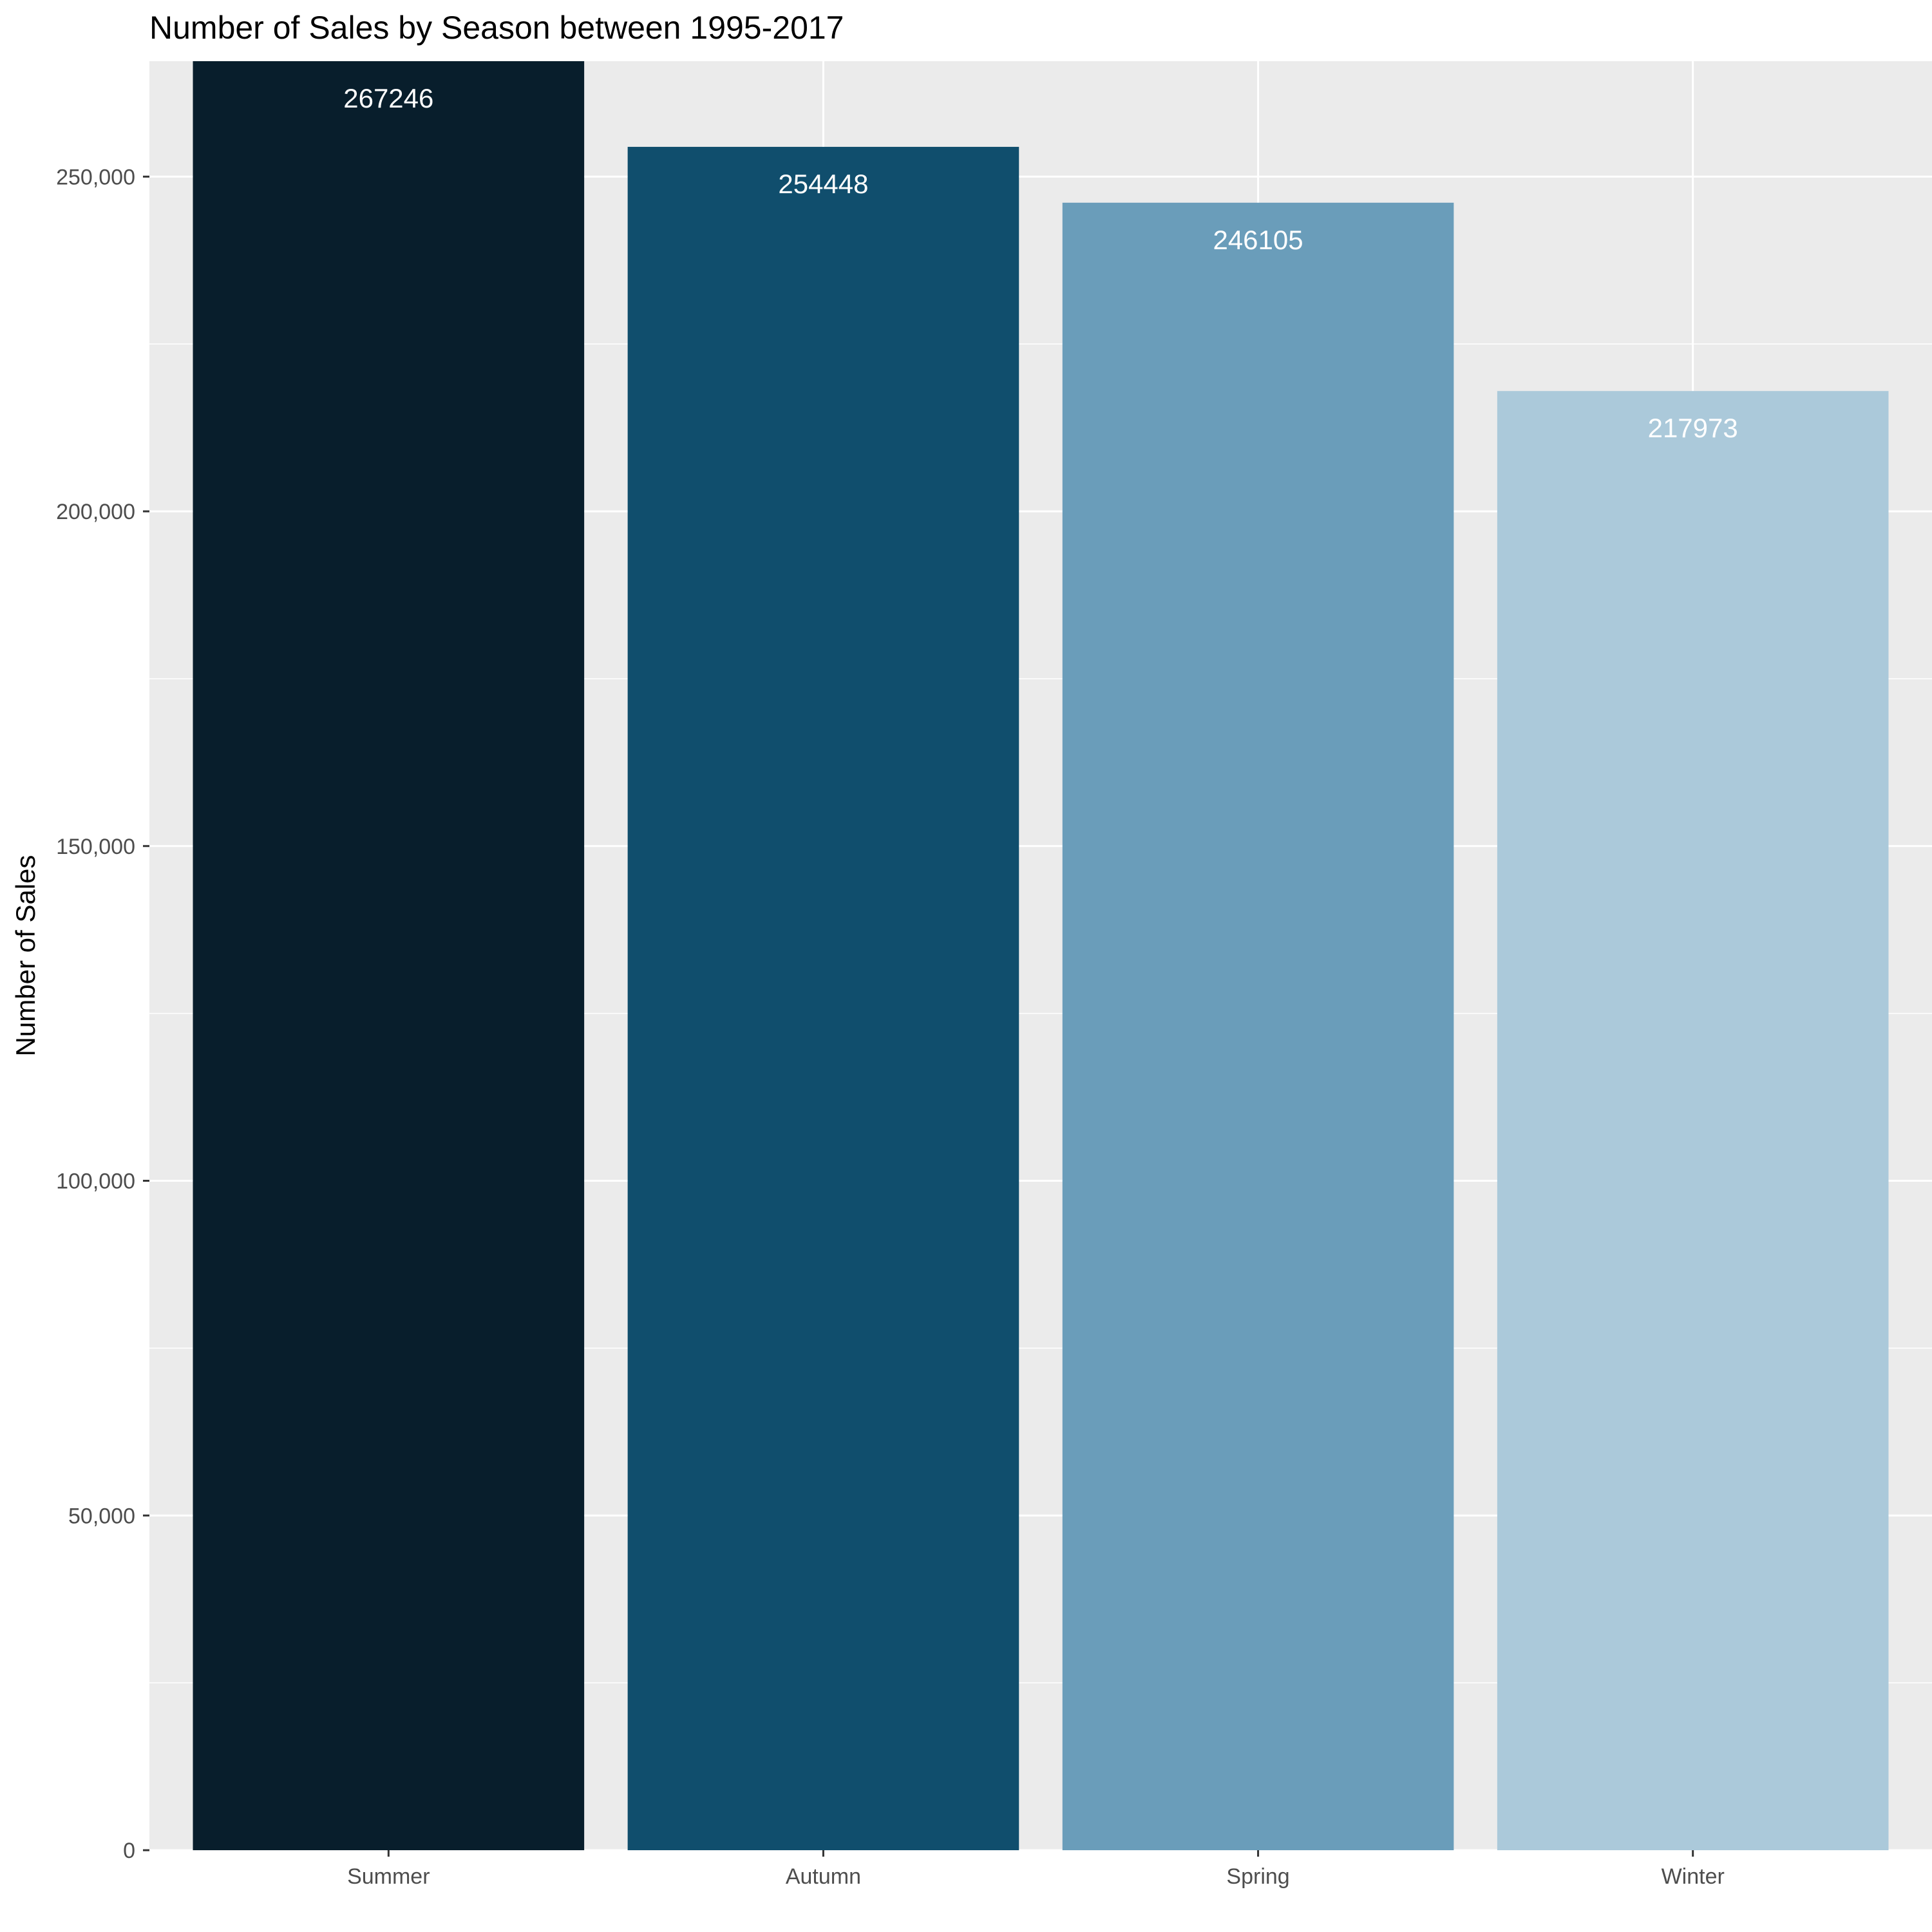 The image size is (1932, 1932). Describe the element at coordinates (96, 512) in the screenshot. I see `y-tick-label: 200,000` at that location.